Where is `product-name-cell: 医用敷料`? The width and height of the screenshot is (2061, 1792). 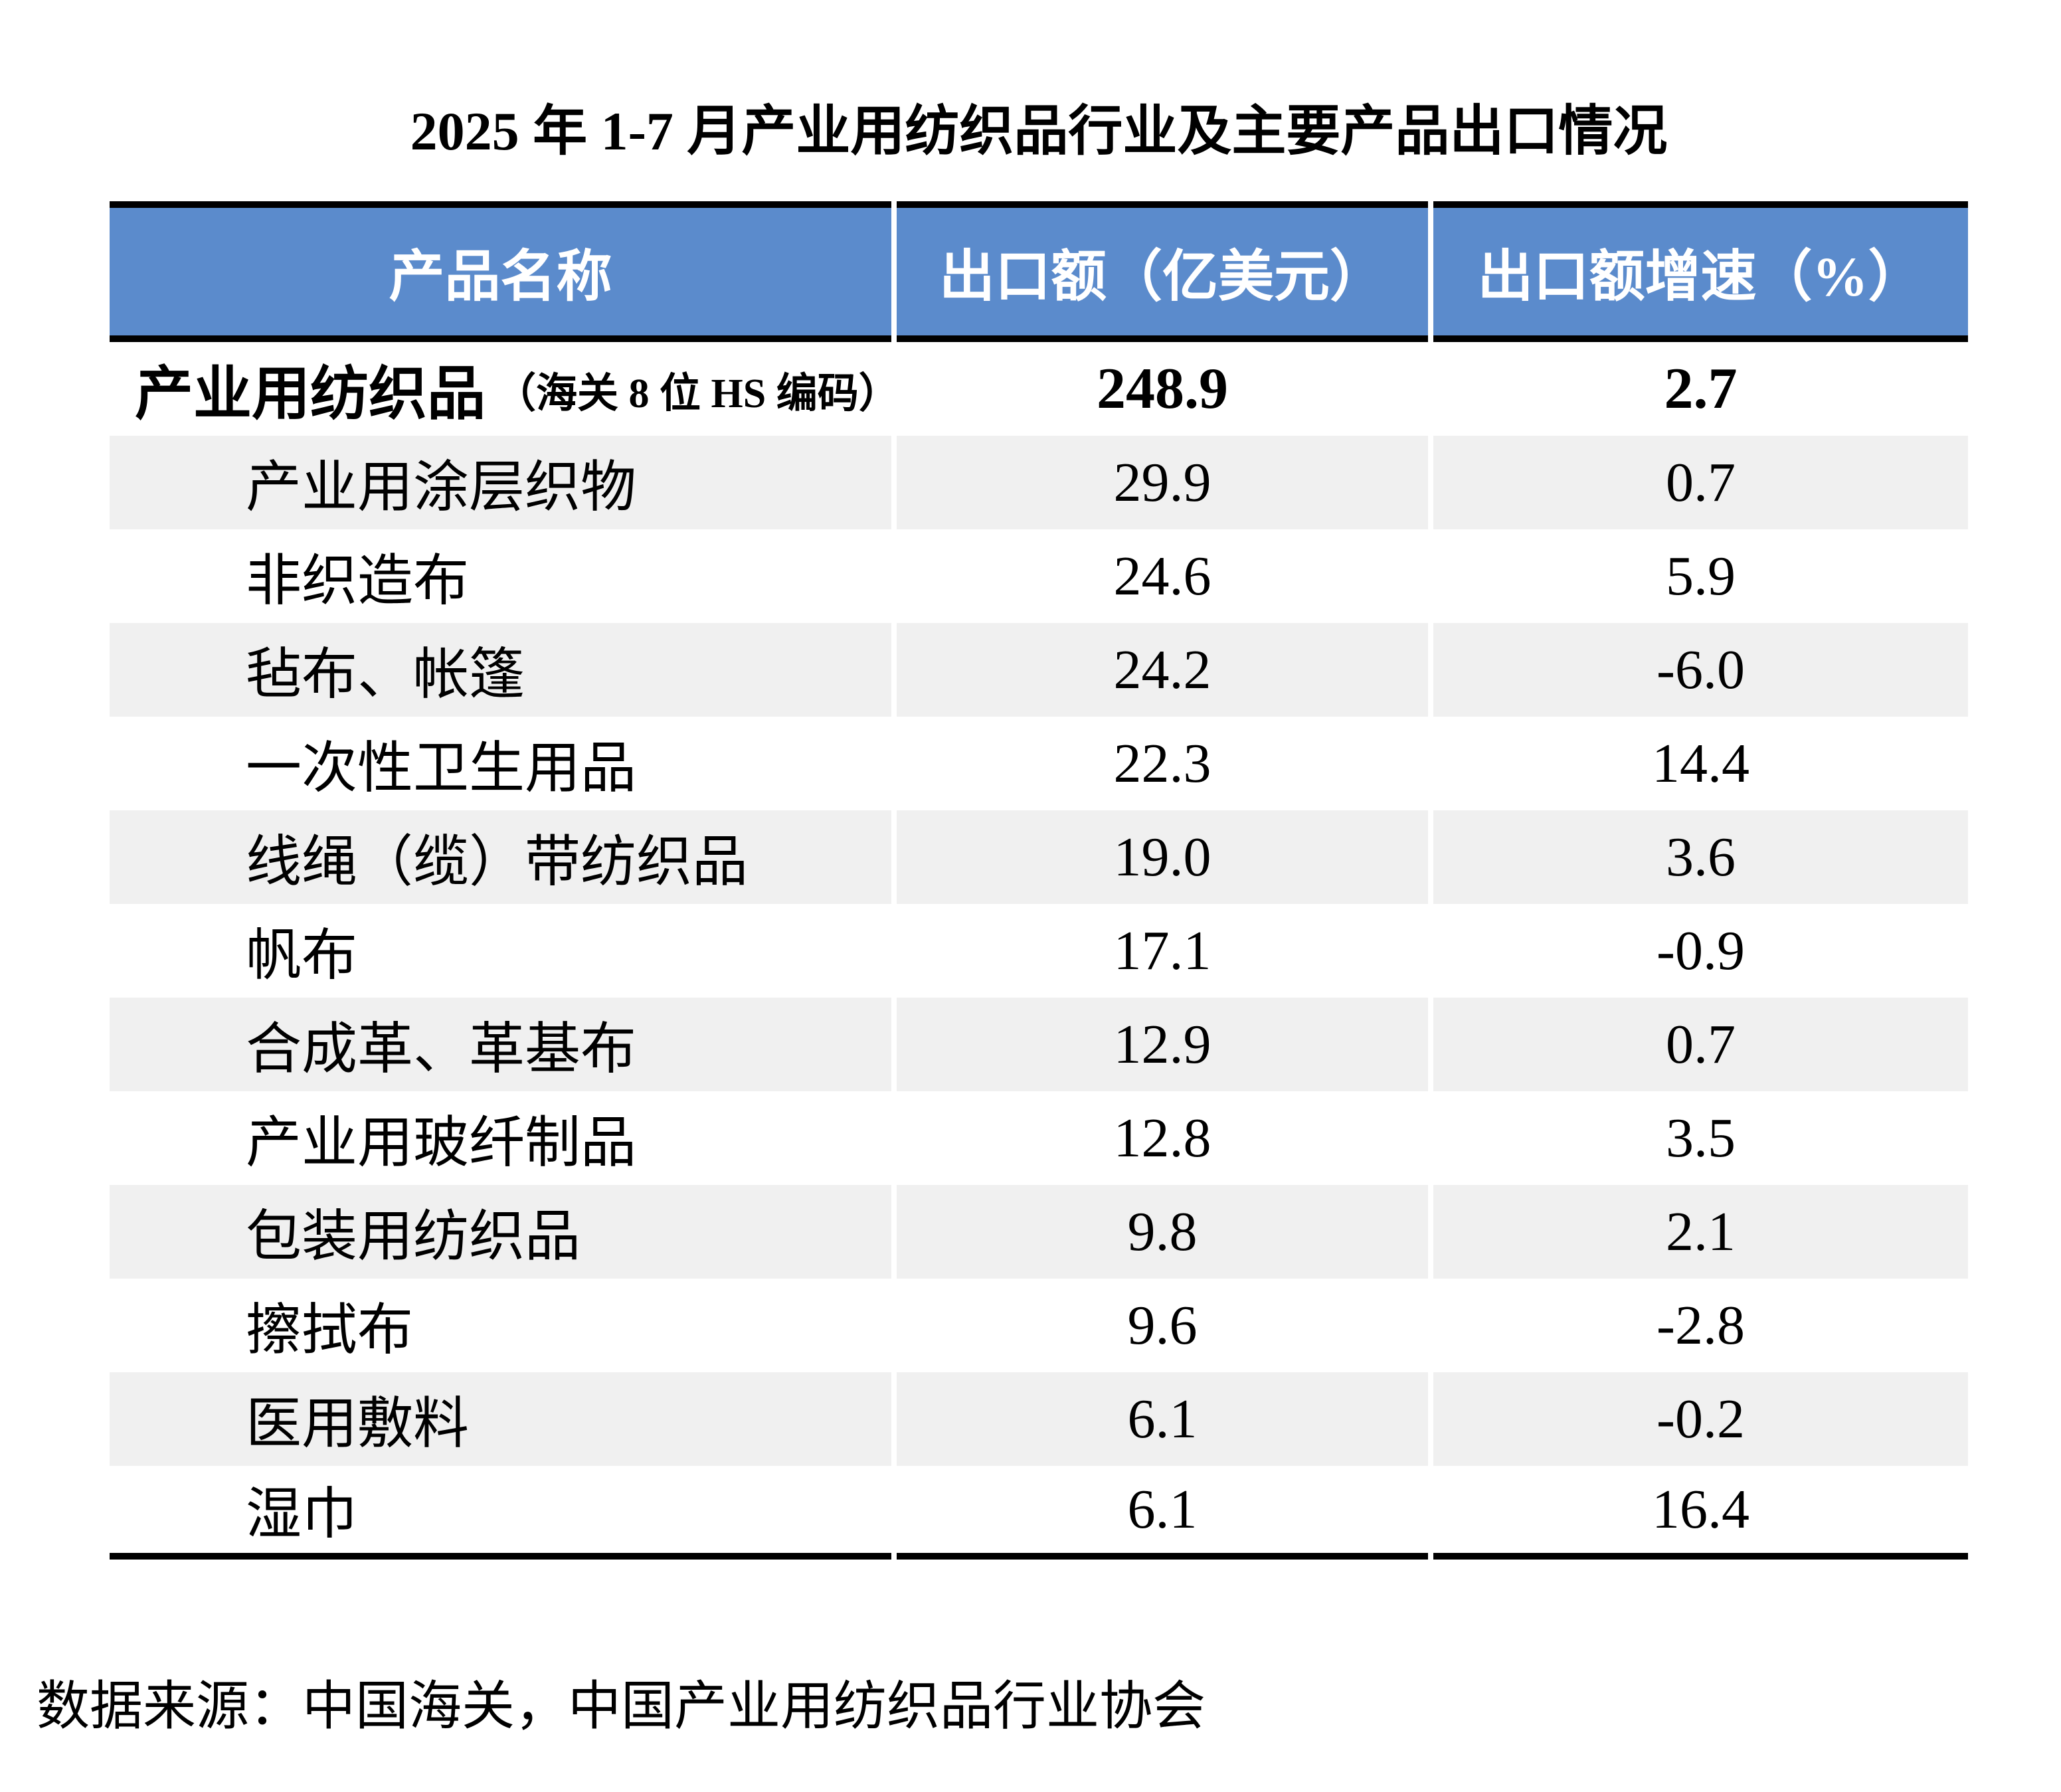
product-name-cell: 医用敷料 is located at coordinates (500, 1419).